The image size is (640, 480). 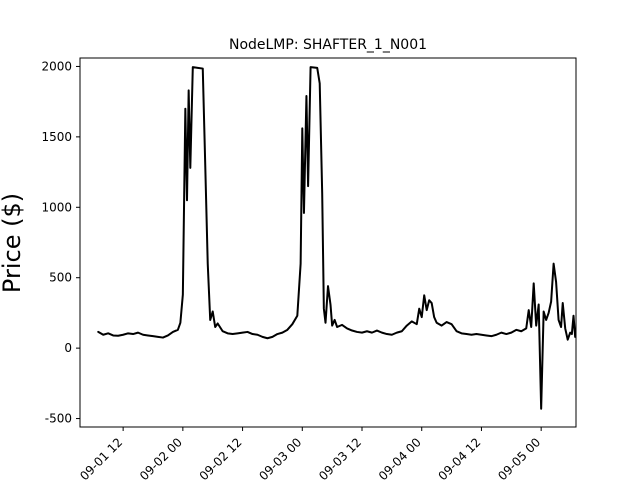 What do you see at coordinates (56, 207) in the screenshot?
I see `y-tick-label: 1000` at bounding box center [56, 207].